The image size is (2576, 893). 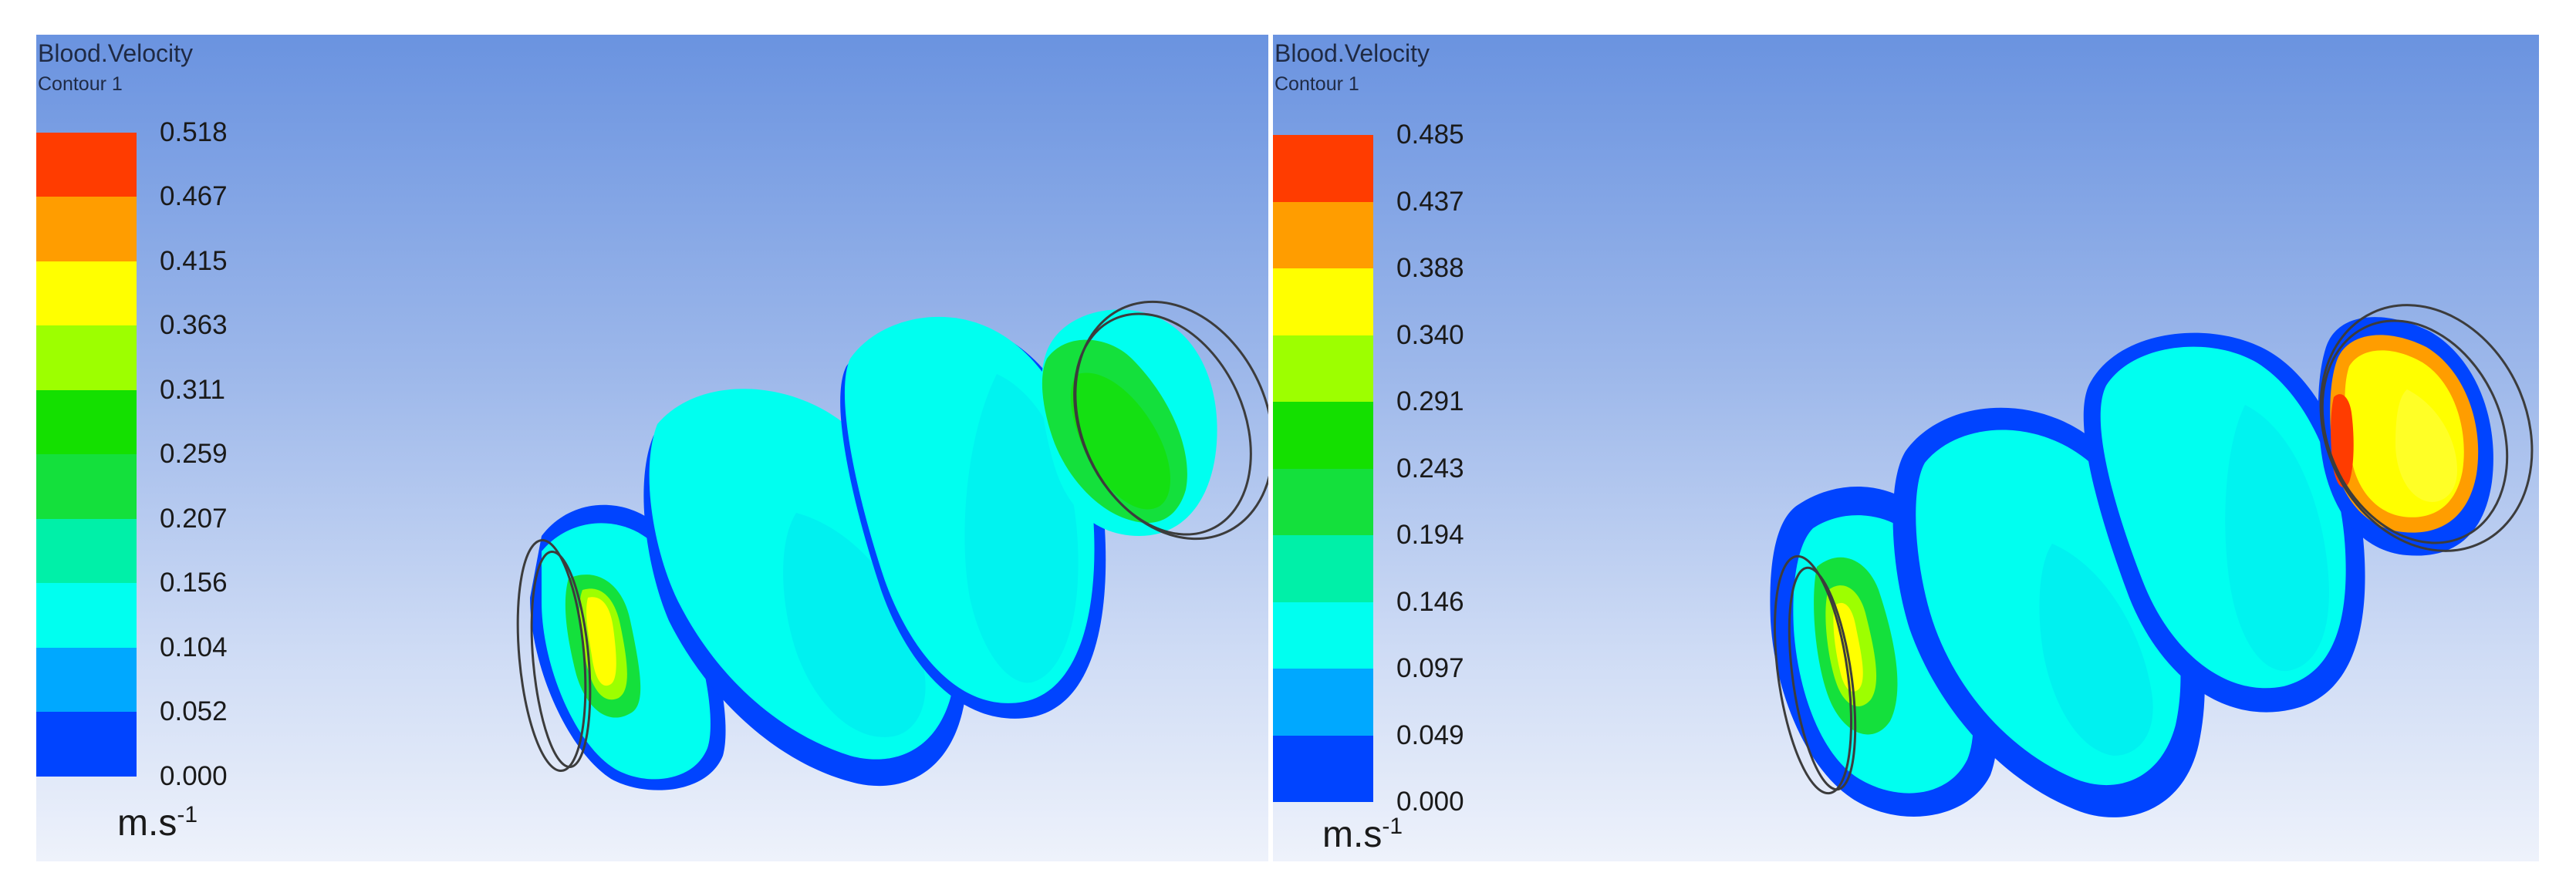 I want to click on legend-label: 0.518, so click(x=194, y=132).